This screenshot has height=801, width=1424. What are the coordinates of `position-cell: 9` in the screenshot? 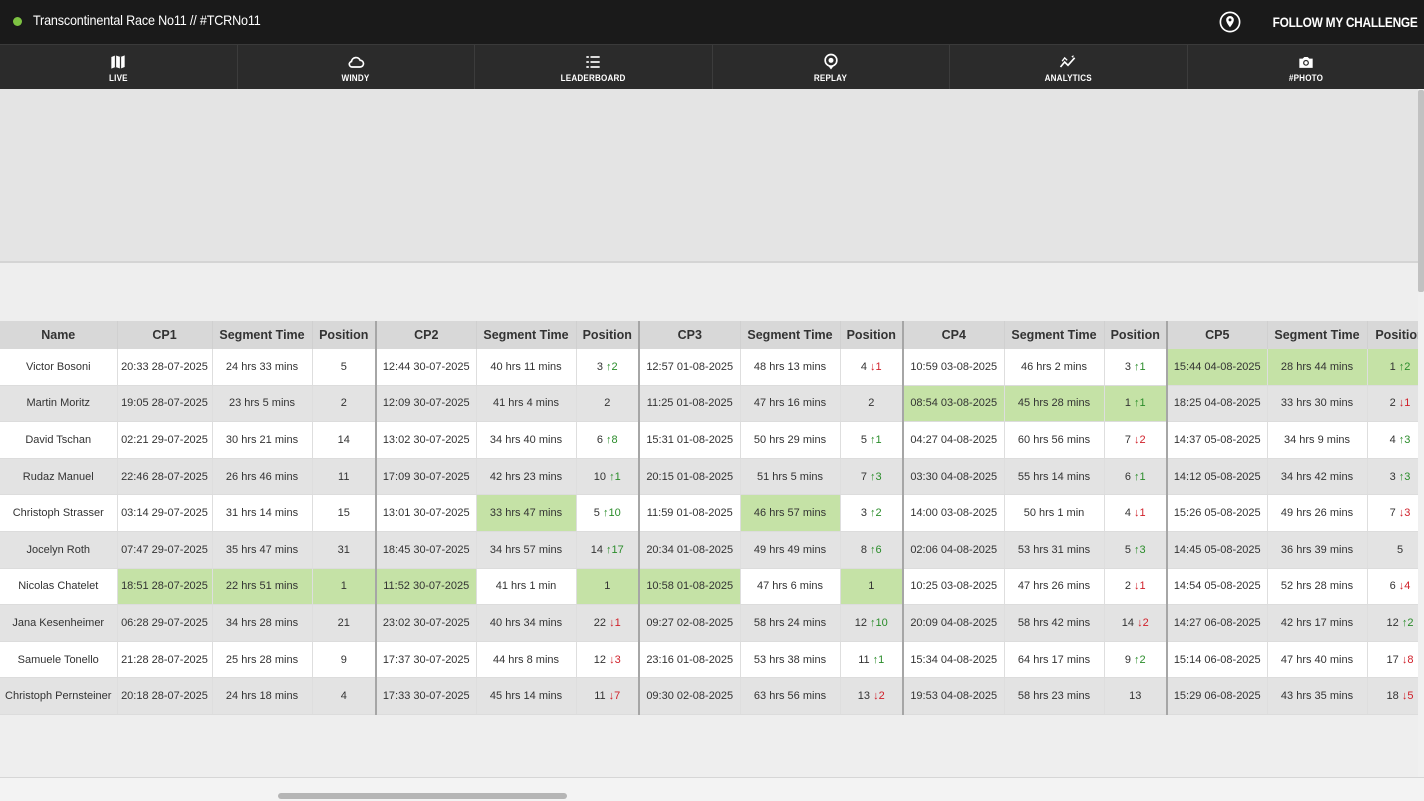 It's located at (344, 660).